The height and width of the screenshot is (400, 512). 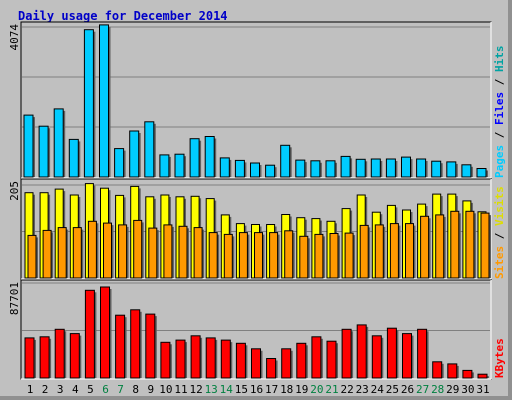 I want to click on sites-bar-22-body, so click(x=349, y=255).